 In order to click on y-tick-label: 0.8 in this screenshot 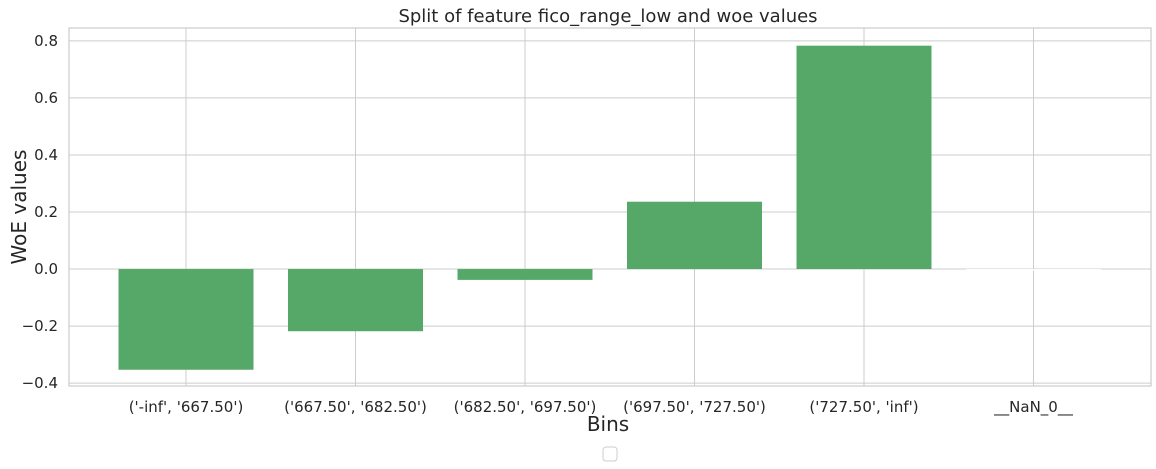, I will do `click(46, 41)`.